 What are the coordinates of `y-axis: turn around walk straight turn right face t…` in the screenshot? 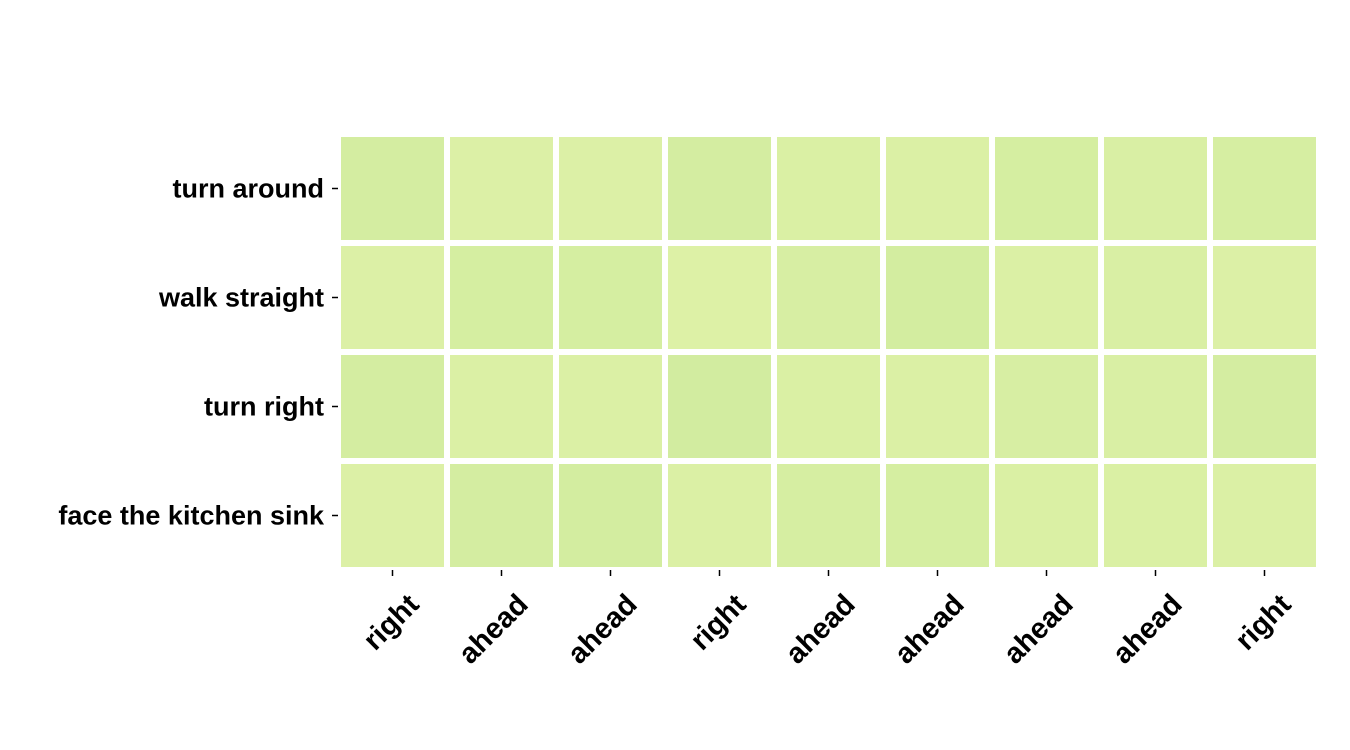 It's located at (198, 352).